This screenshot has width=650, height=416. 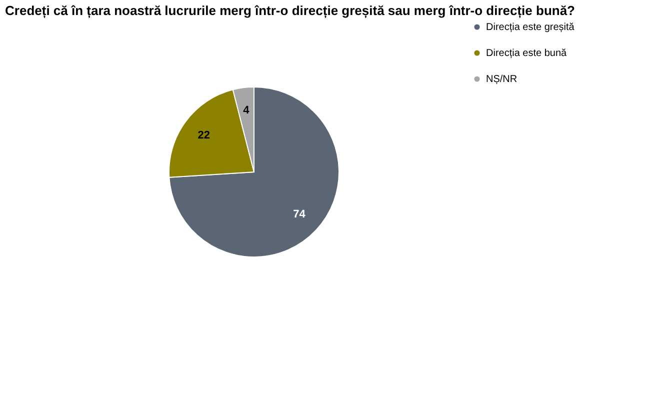 I want to click on data-label: 22, so click(x=204, y=136).